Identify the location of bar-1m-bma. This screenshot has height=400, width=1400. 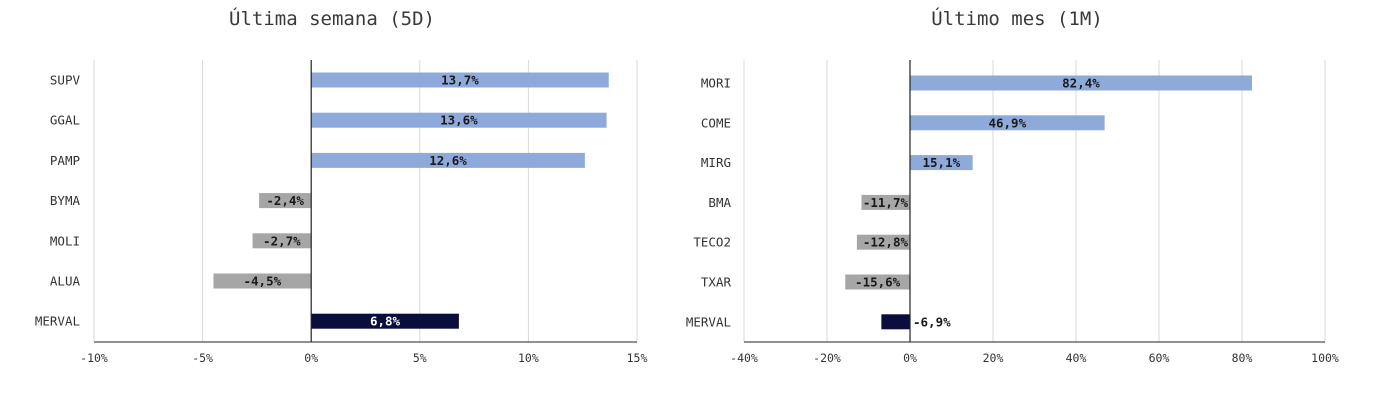
(885, 202).